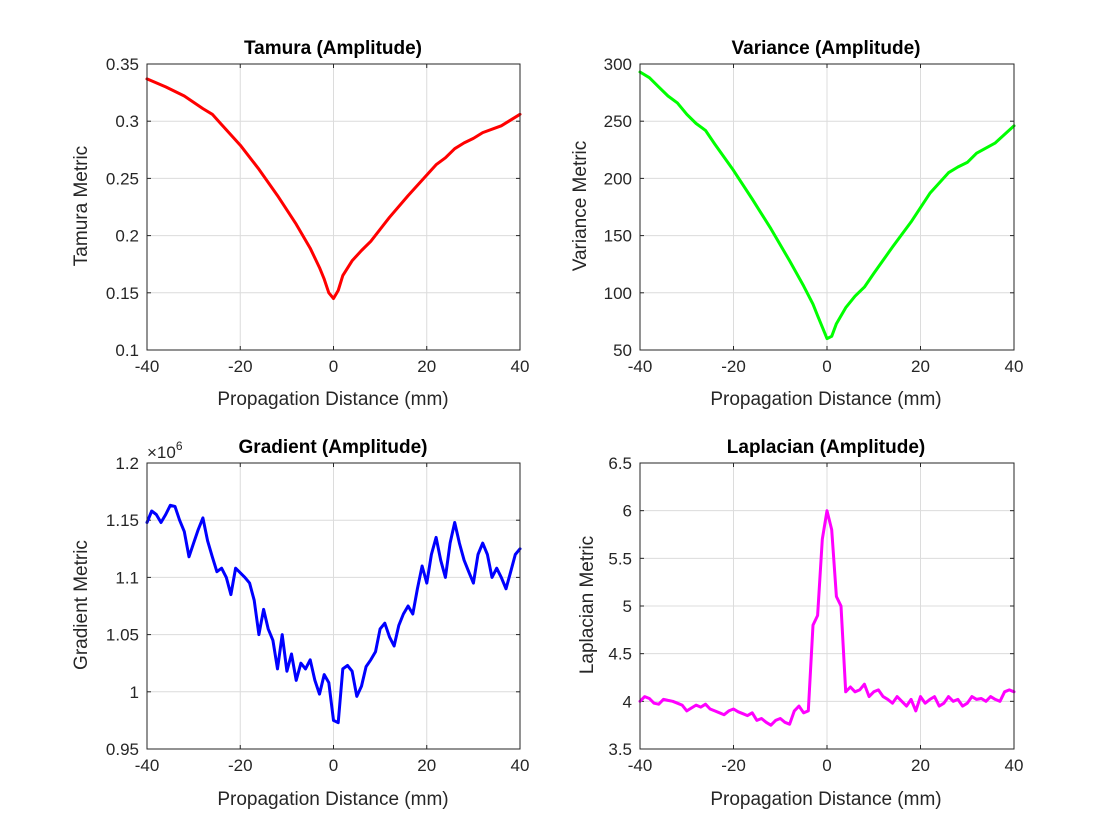 This screenshot has width=1120, height=840. What do you see at coordinates (627, 511) in the screenshot?
I see `y-tick-label: 6` at bounding box center [627, 511].